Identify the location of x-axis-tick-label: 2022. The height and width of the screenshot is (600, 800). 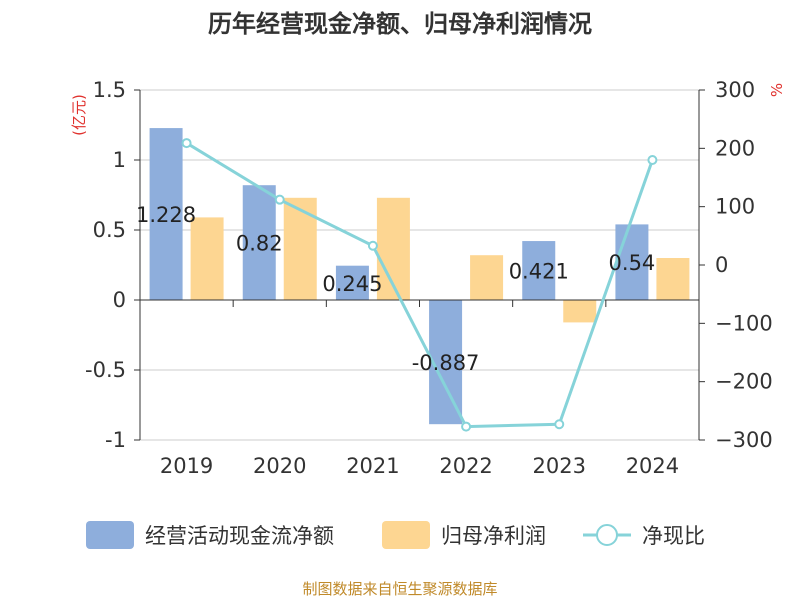
(465, 466).